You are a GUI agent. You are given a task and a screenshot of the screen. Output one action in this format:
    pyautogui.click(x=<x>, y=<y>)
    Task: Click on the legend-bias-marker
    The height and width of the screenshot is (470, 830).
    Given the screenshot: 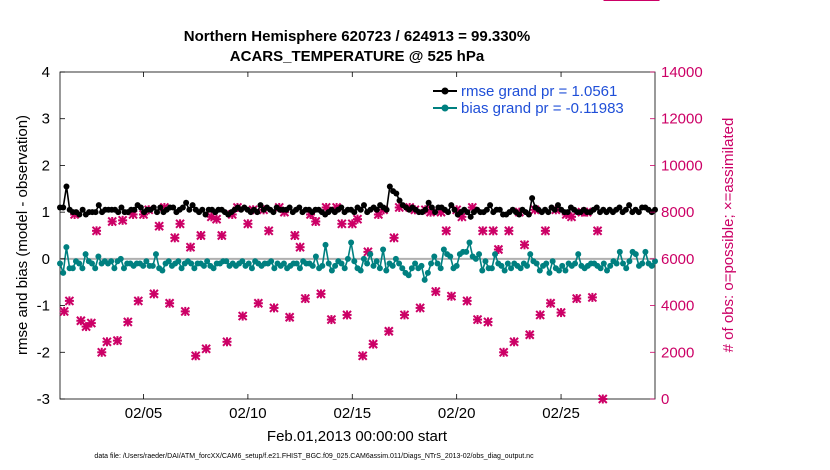 What is the action you would take?
    pyautogui.click(x=445, y=108)
    